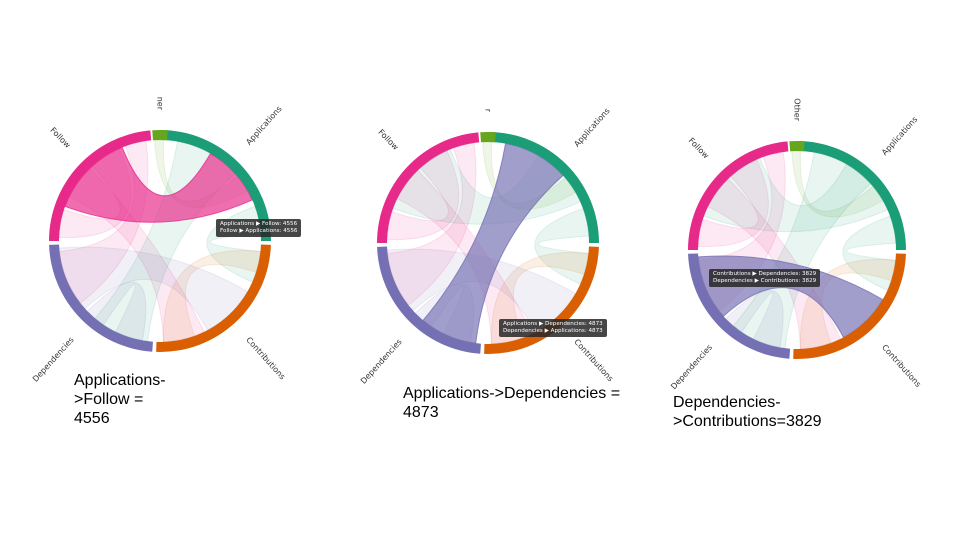 The image size is (960, 540). What do you see at coordinates (488, 111) in the screenshot?
I see `arc-label-other: r` at bounding box center [488, 111].